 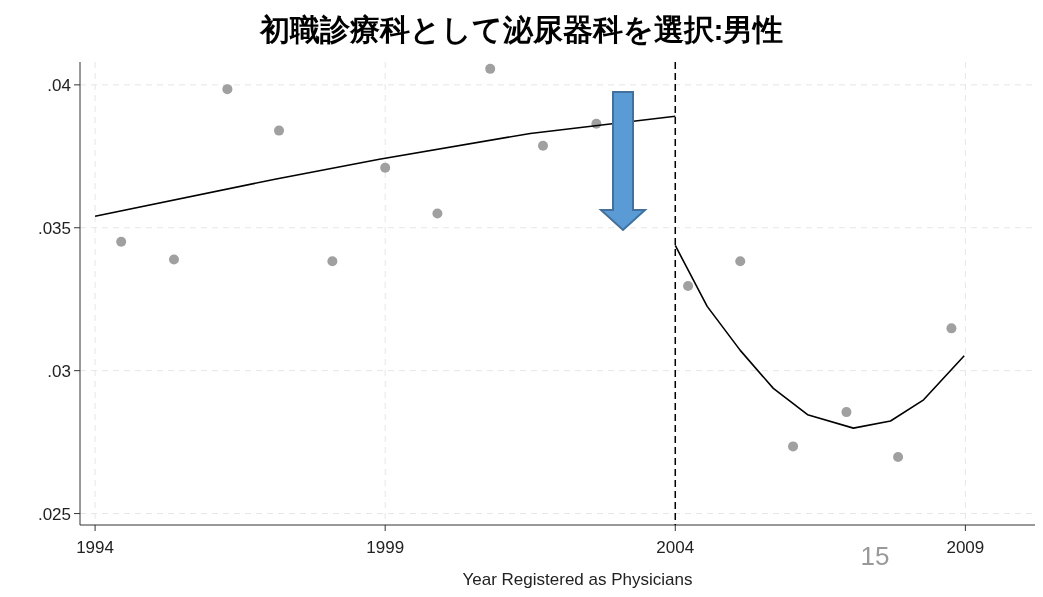 I want to click on y-tick-label: .04, so click(x=59, y=85).